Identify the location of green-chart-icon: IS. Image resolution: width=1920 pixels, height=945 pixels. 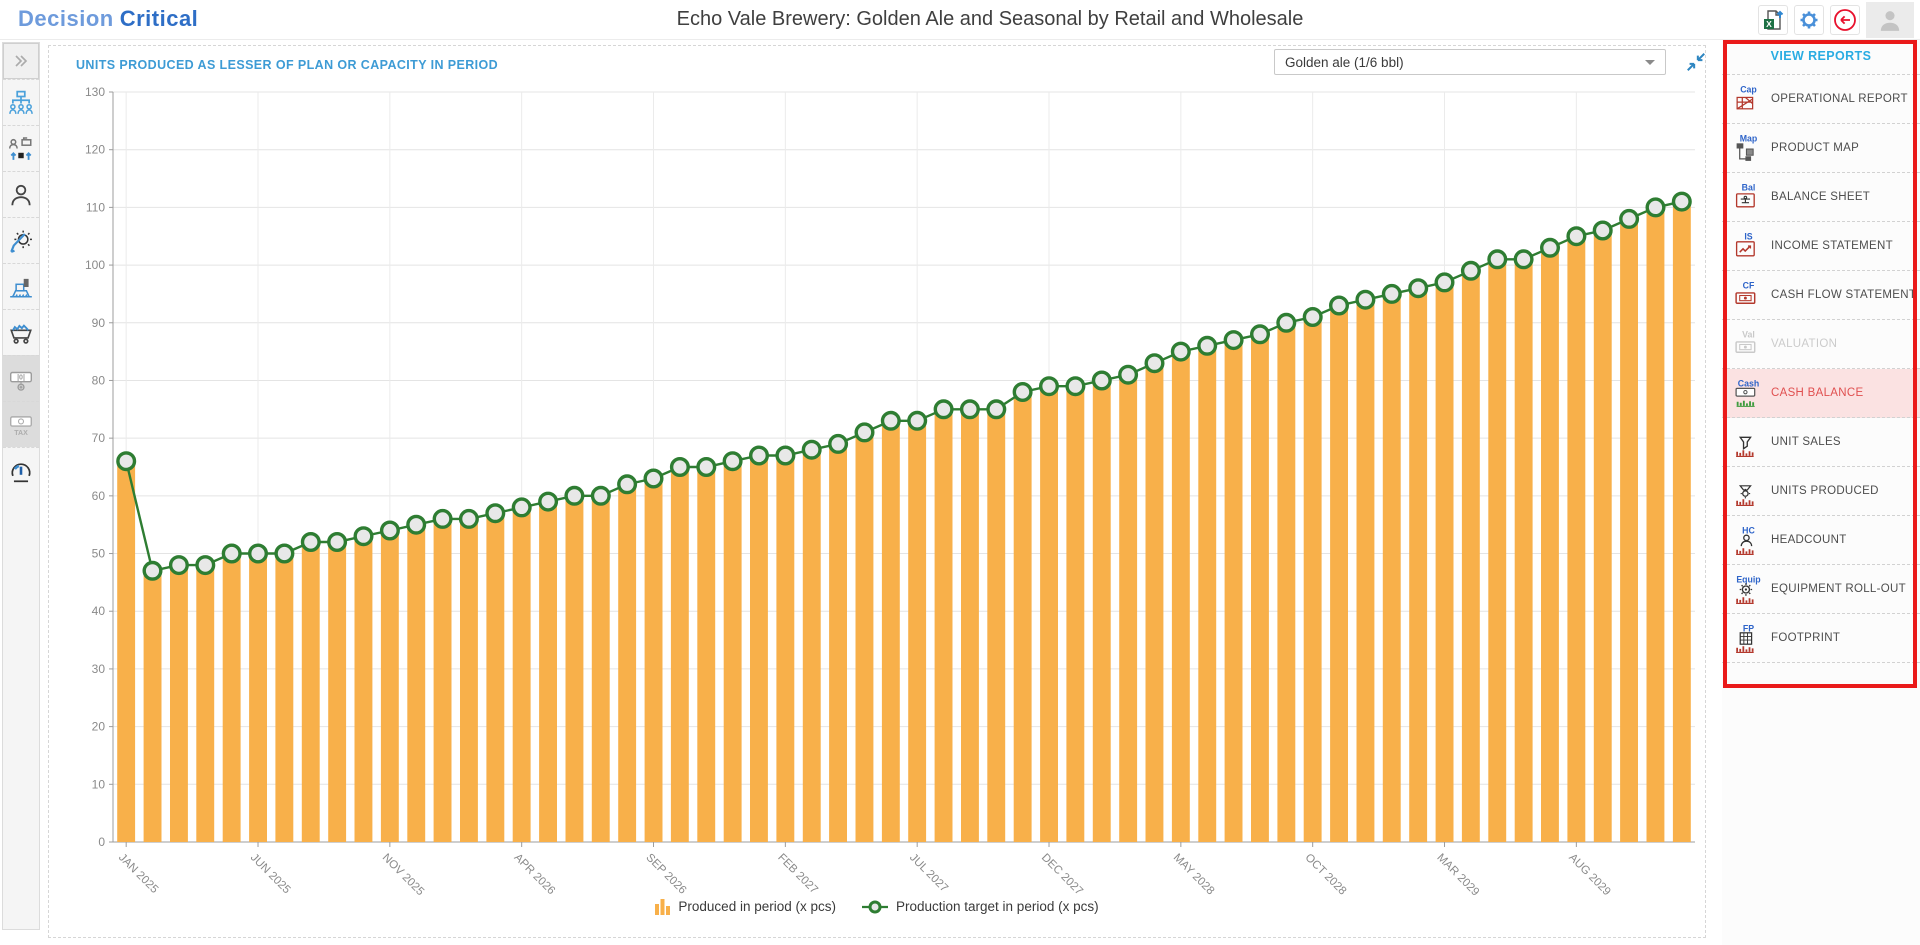
(1745, 243).